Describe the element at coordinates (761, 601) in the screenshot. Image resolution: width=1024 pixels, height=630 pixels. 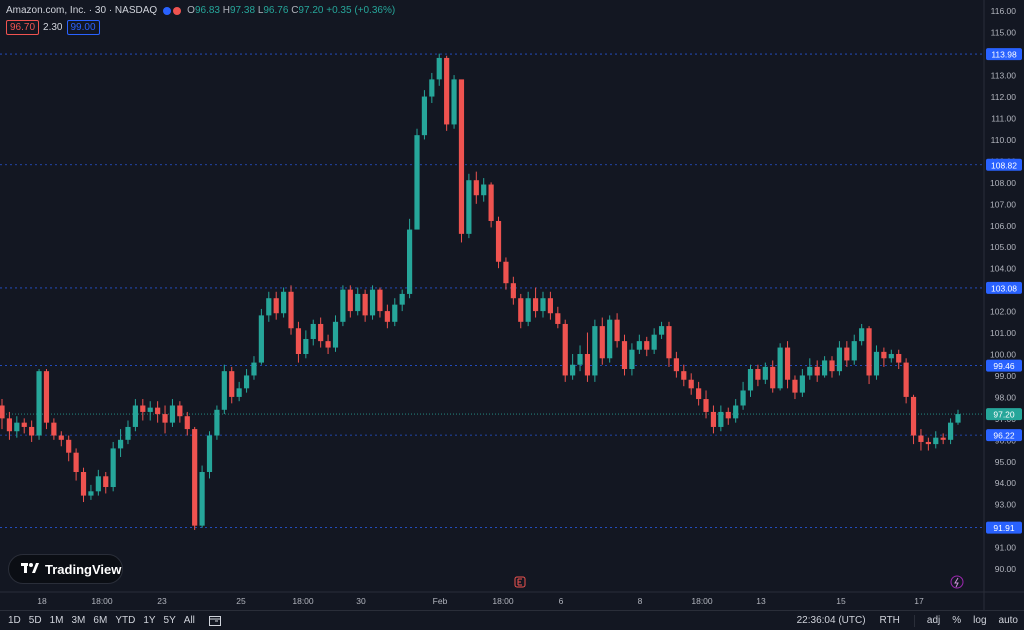
I see `time-tick-label: 13` at that location.